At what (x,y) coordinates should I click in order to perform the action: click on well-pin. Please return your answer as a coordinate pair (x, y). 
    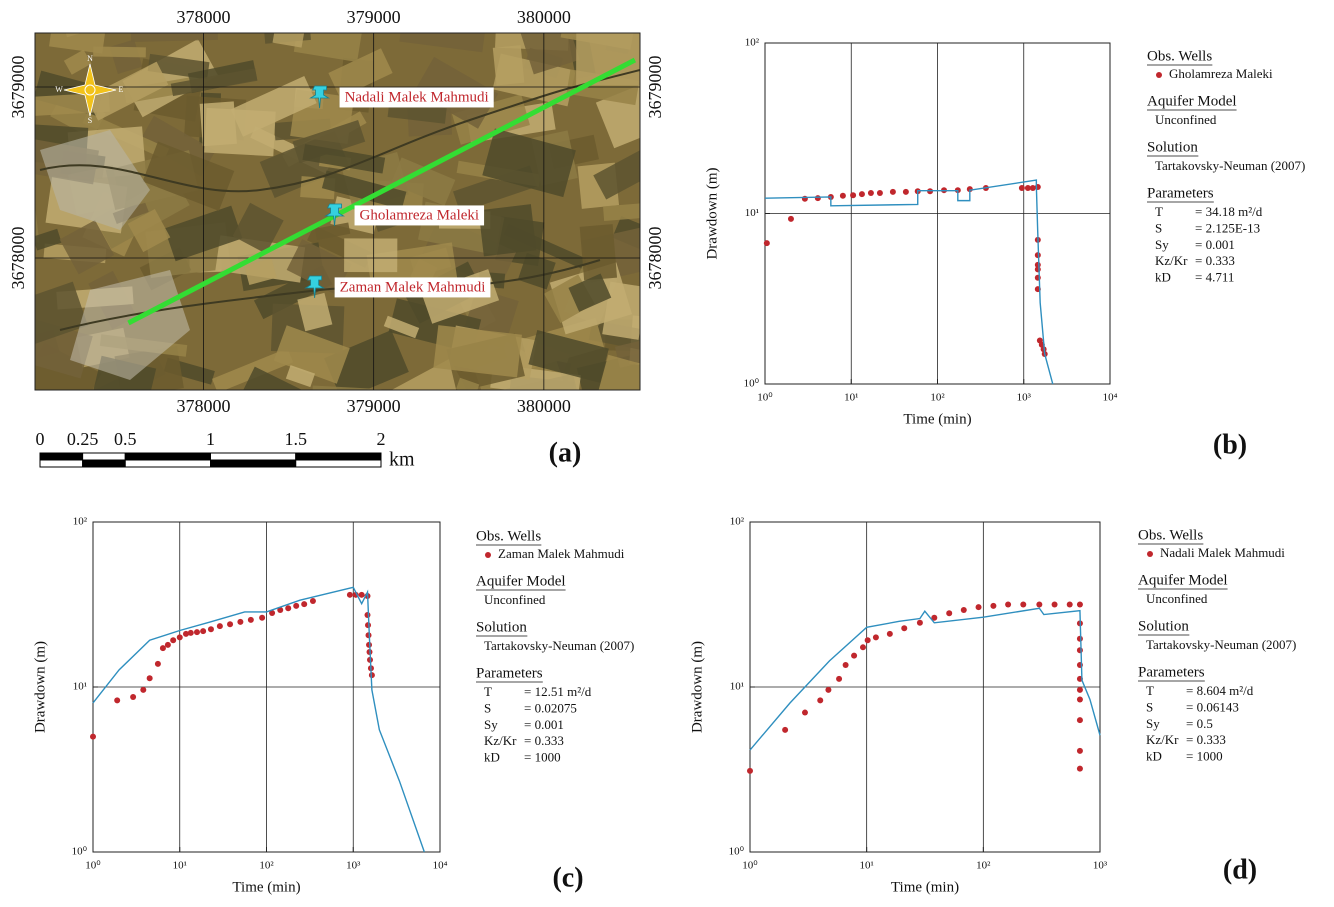
    Looking at the image, I should click on (334, 215).